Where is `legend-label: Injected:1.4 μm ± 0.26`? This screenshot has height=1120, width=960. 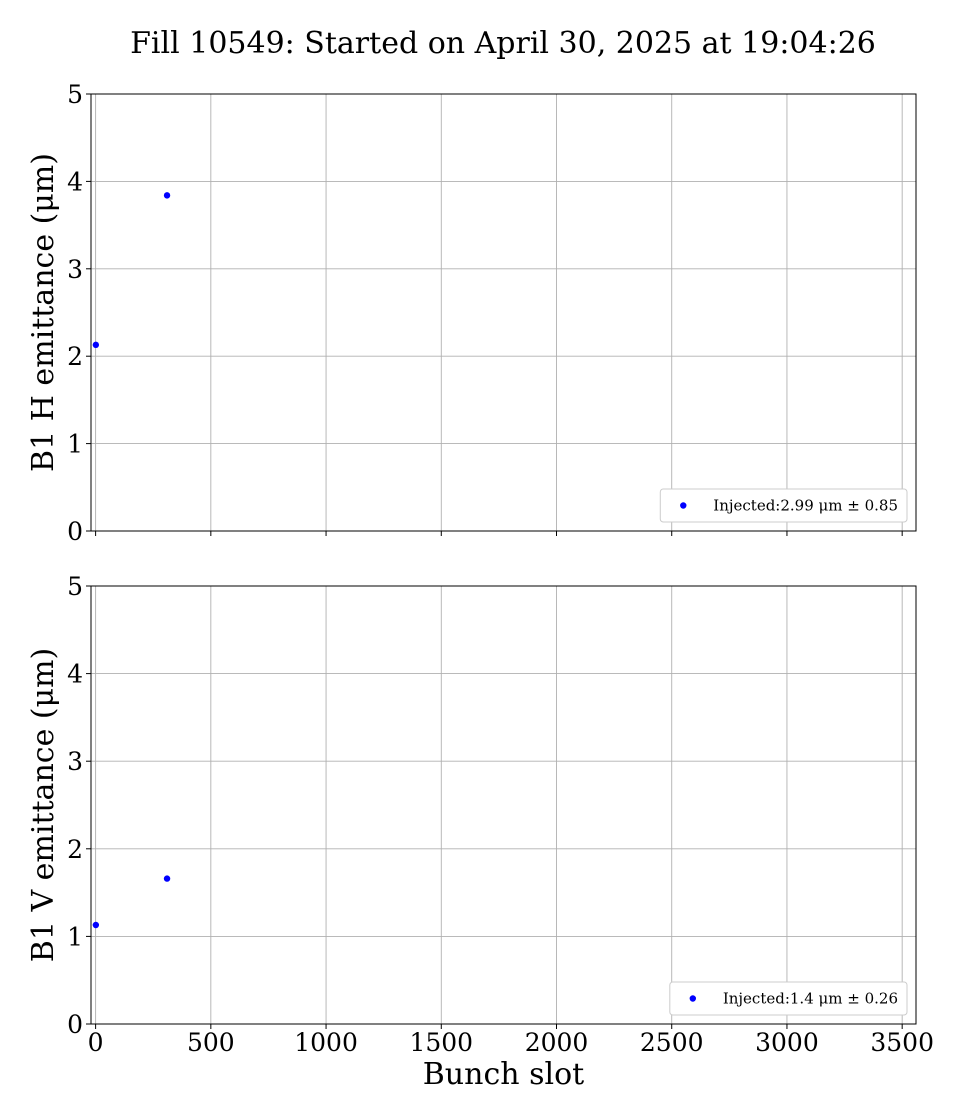 legend-label: Injected:1.4 μm ± 0.26 is located at coordinates (810, 999).